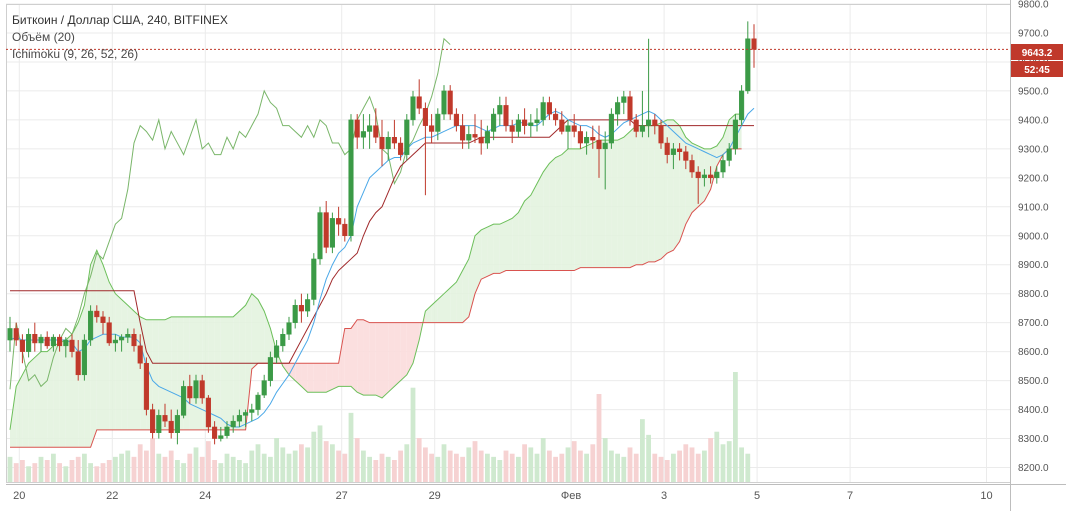 The width and height of the screenshot is (1066, 511). Describe the element at coordinates (342, 496) in the screenshot. I see `x-tick-label: 27` at that location.